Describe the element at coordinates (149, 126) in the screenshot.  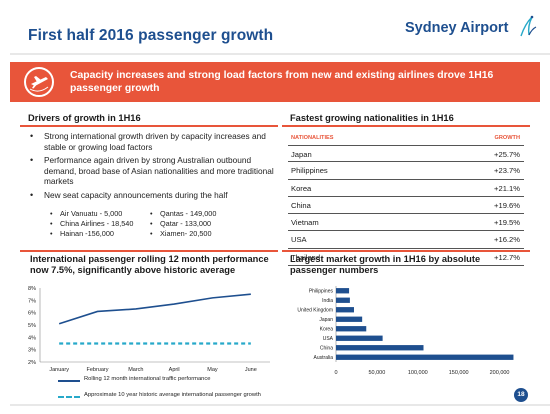
I see `drivers-rule` at that location.